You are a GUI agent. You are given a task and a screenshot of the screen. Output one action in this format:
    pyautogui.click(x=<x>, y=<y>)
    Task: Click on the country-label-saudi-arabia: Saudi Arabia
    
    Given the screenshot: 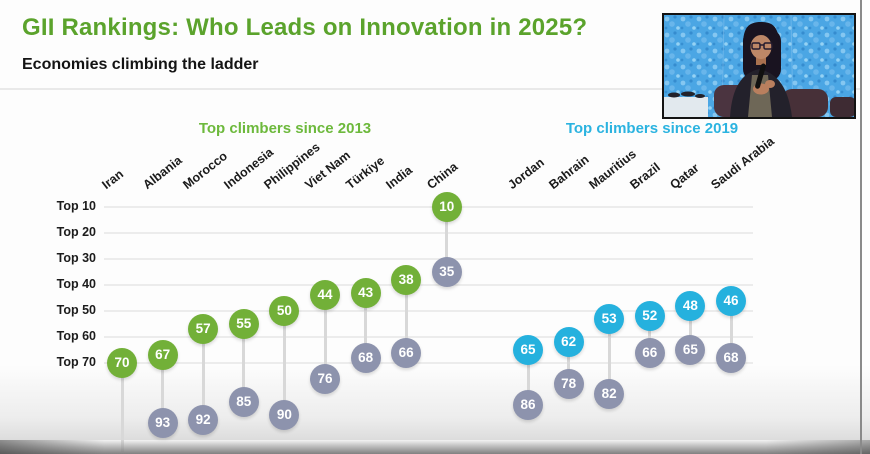 What is the action you would take?
    pyautogui.click(x=742, y=163)
    